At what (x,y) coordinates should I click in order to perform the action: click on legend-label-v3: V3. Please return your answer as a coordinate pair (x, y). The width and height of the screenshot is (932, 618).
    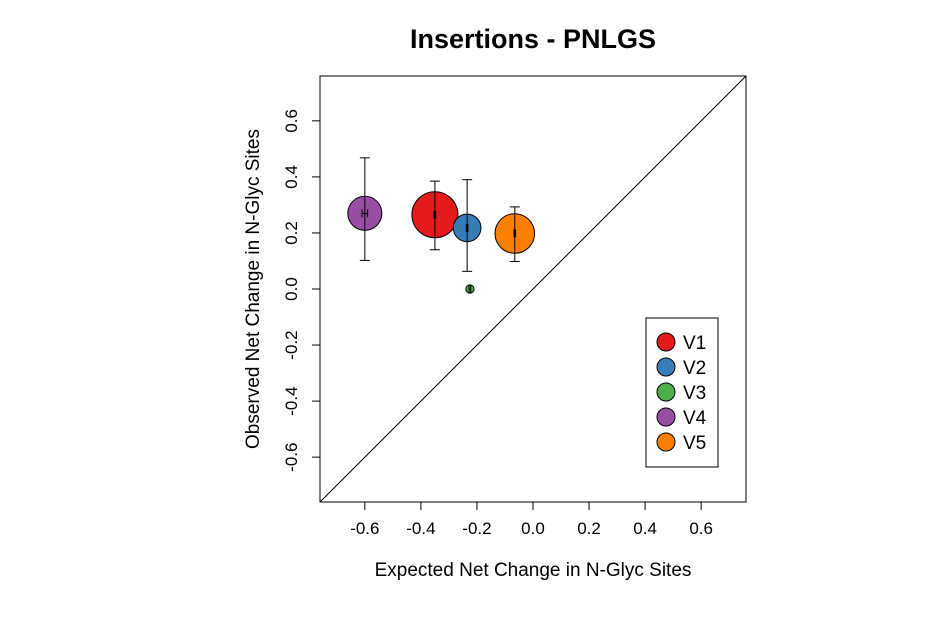
    Looking at the image, I should click on (694, 393).